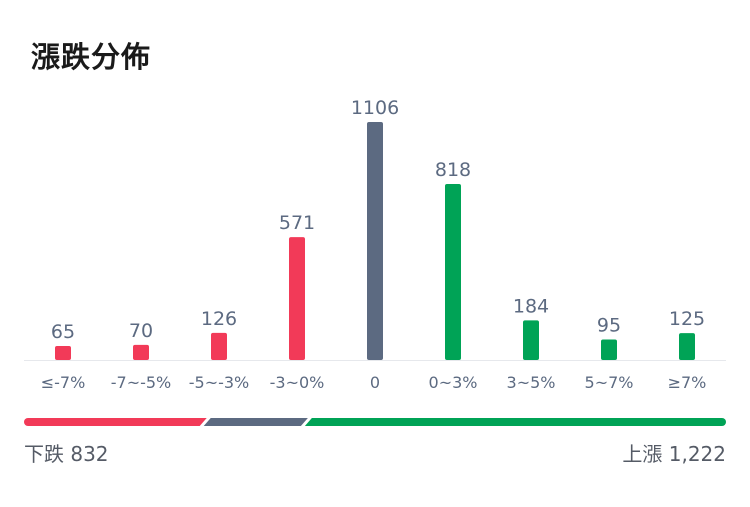 The image size is (750, 507). What do you see at coordinates (609, 326) in the screenshot?
I see `value-label-7: 95` at bounding box center [609, 326].